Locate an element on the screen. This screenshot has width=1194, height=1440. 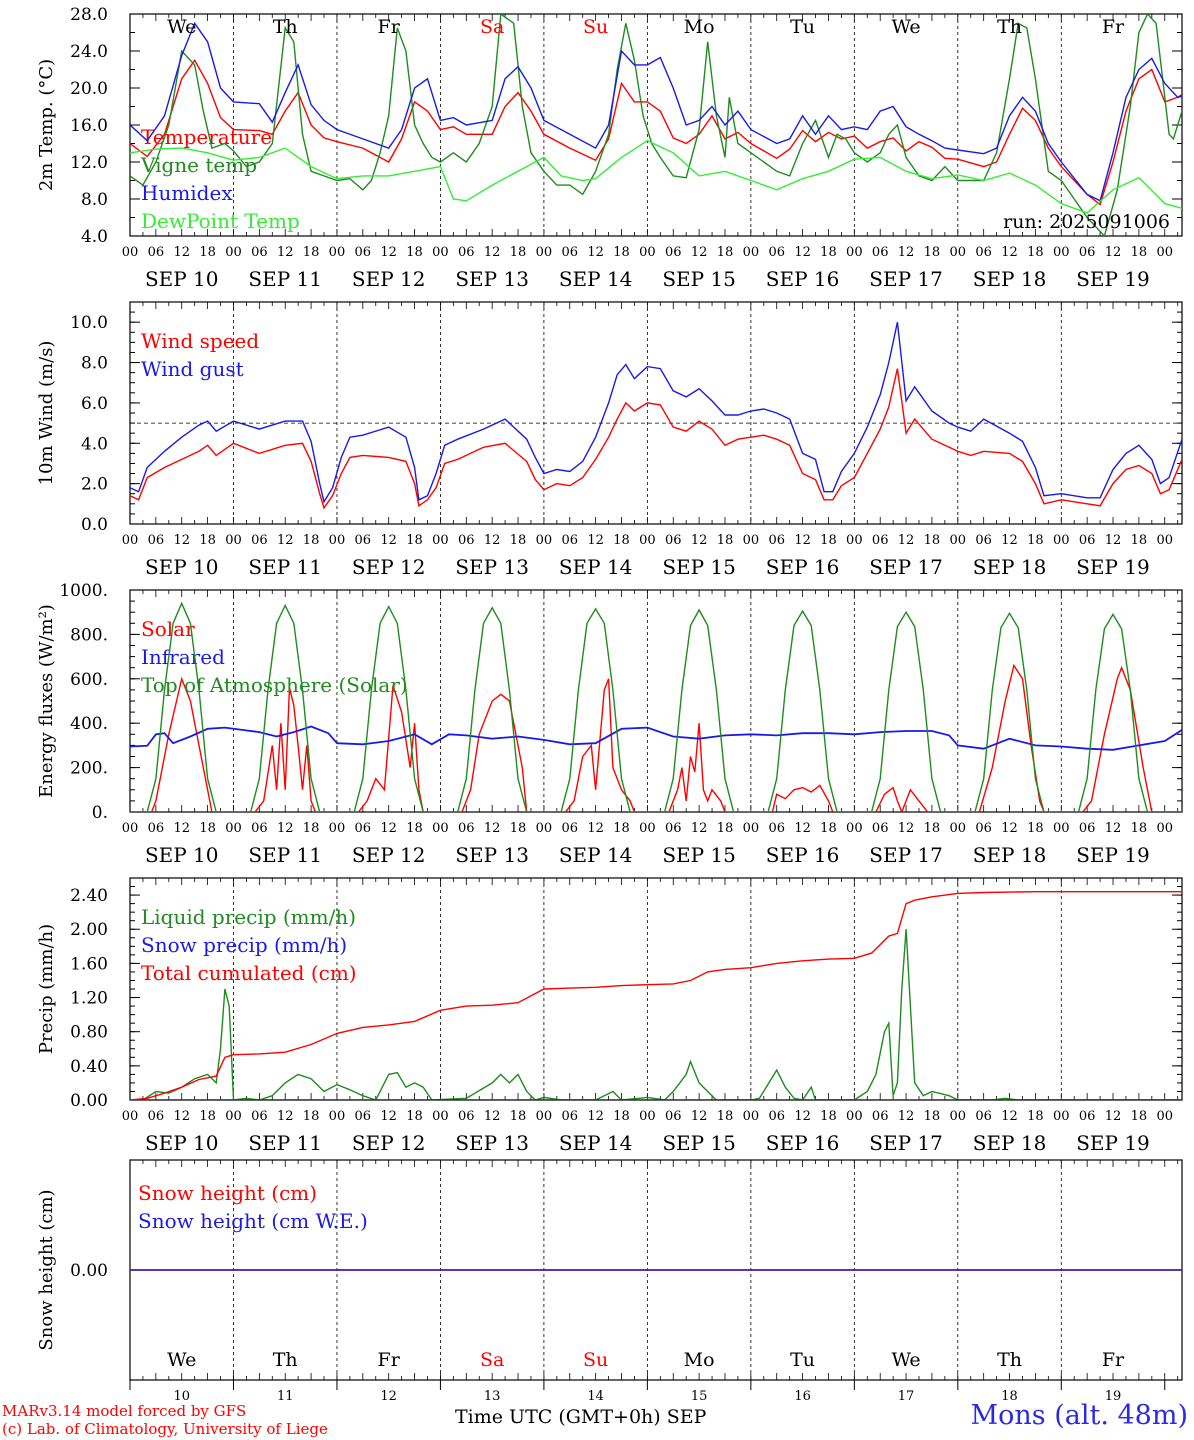
y-tick-label: 28.0 is located at coordinates (89, 15).